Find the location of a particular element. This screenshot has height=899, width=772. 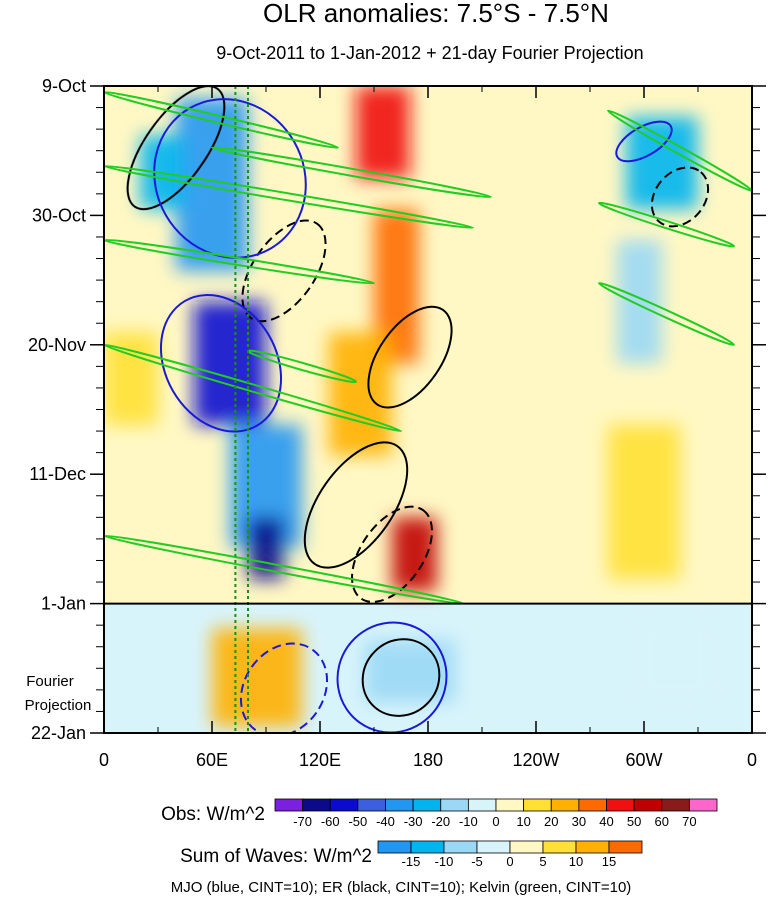

colorbar-tick-label: -15 is located at coordinates (411, 861).